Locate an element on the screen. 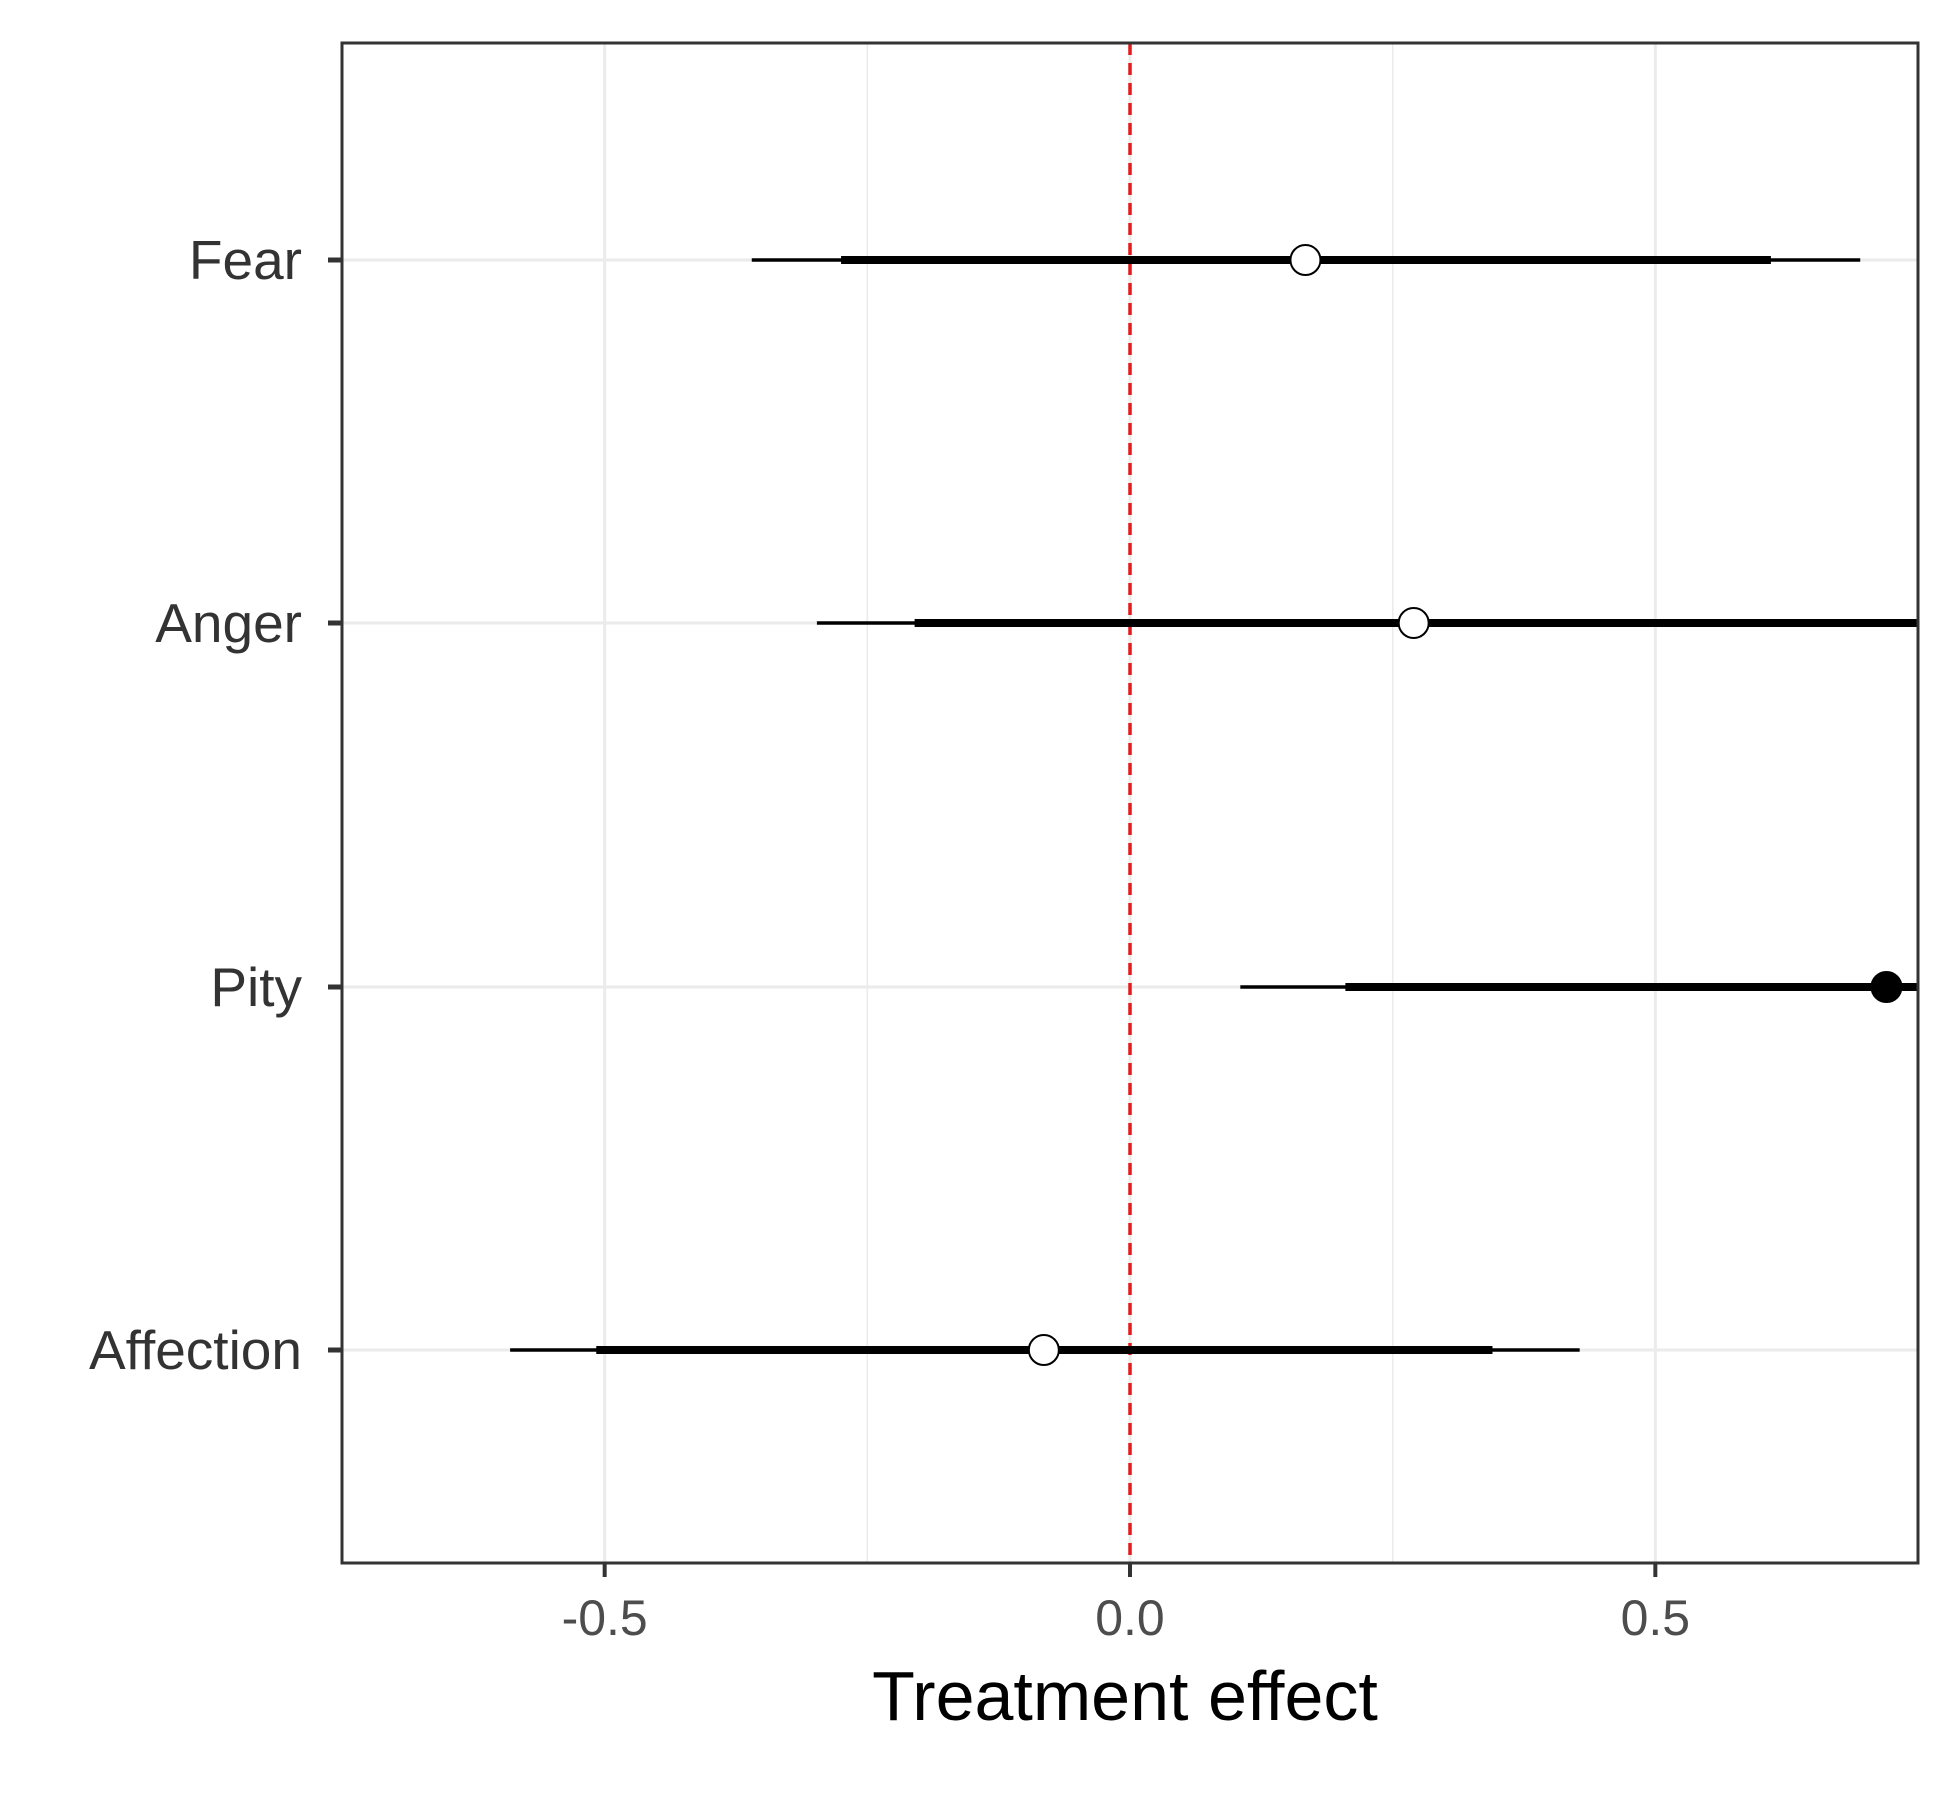  y-axis: Fear Anger Pity Affection is located at coordinates (215, 805).